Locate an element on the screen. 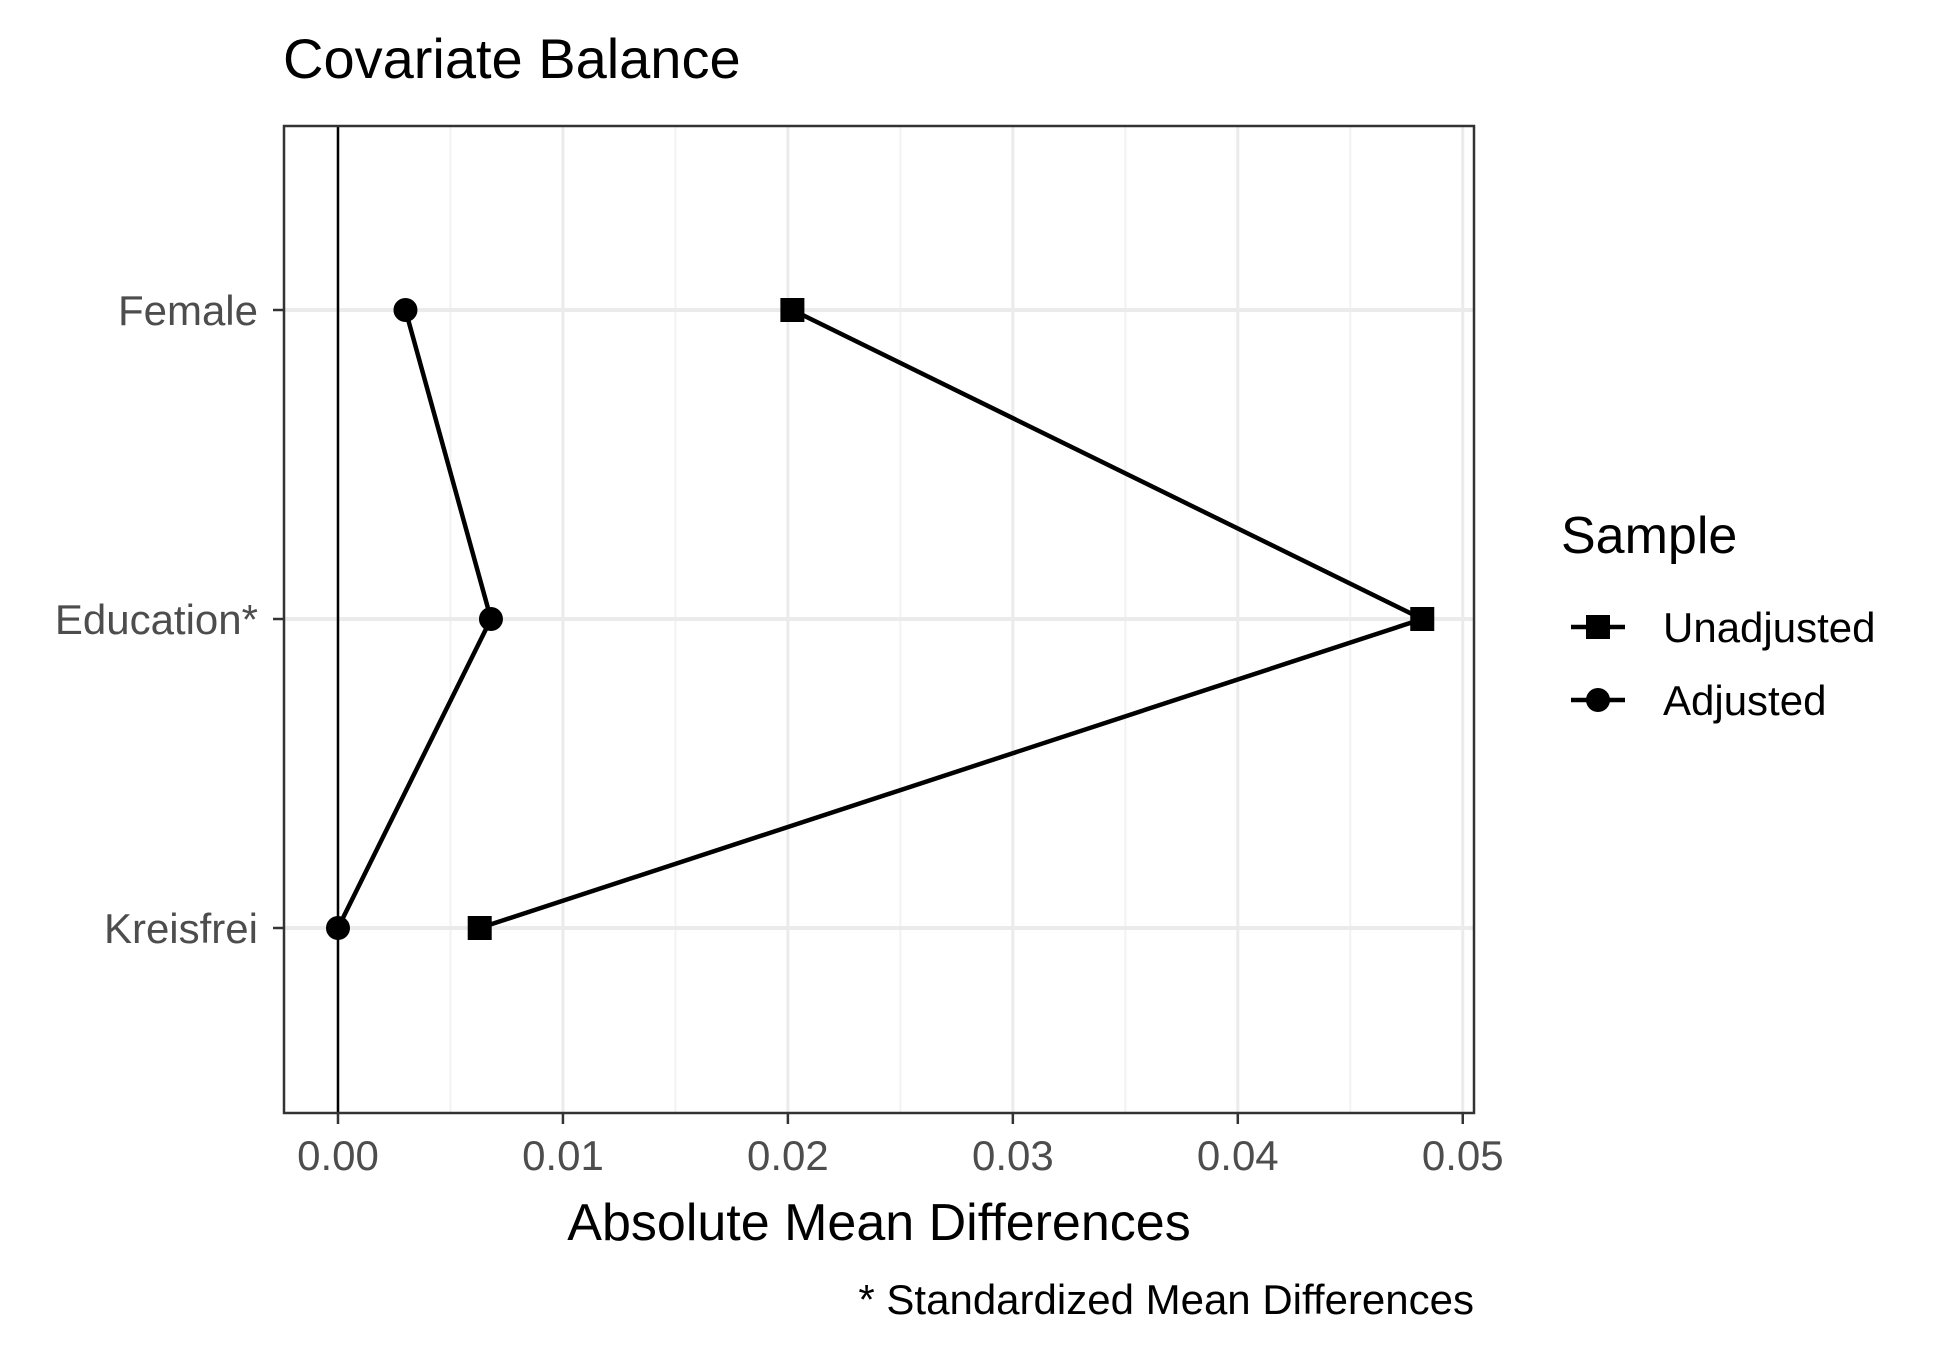 The height and width of the screenshot is (1349, 1950). x-tick-label: 0.02 is located at coordinates (788, 1155).